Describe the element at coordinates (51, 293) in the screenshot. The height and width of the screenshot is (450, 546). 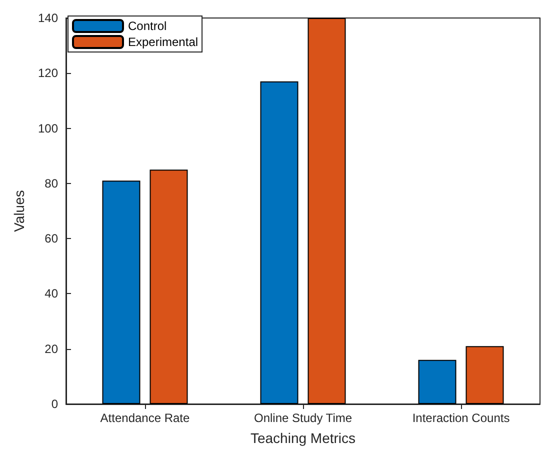
I see `y-tick-label: 40` at that location.